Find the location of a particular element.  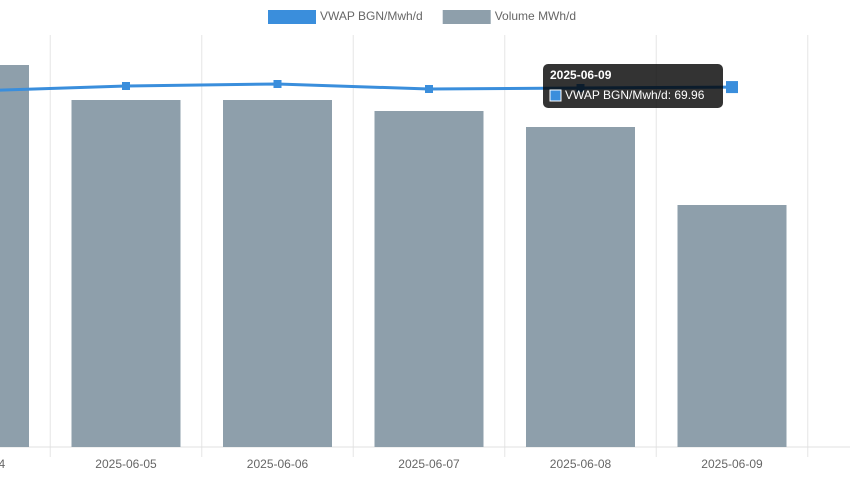

legend-item: VWAP BGN/Mwh/d is located at coordinates (345, 16).